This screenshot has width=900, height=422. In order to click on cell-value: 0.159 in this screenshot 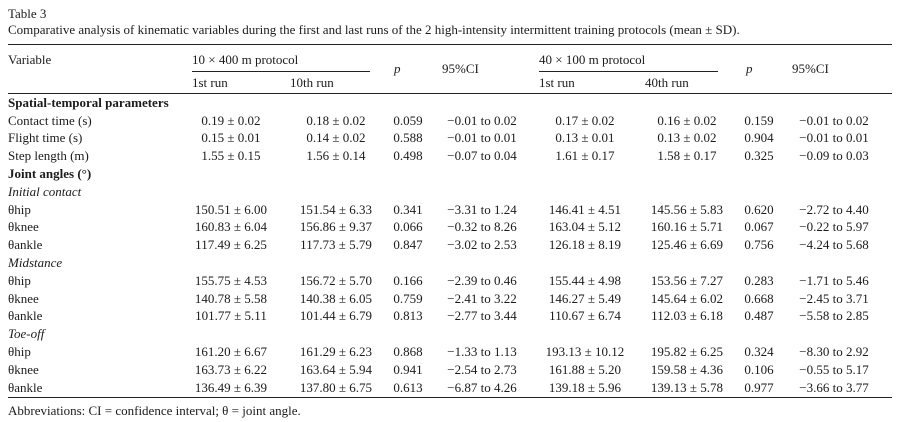, I will do `click(759, 120)`.